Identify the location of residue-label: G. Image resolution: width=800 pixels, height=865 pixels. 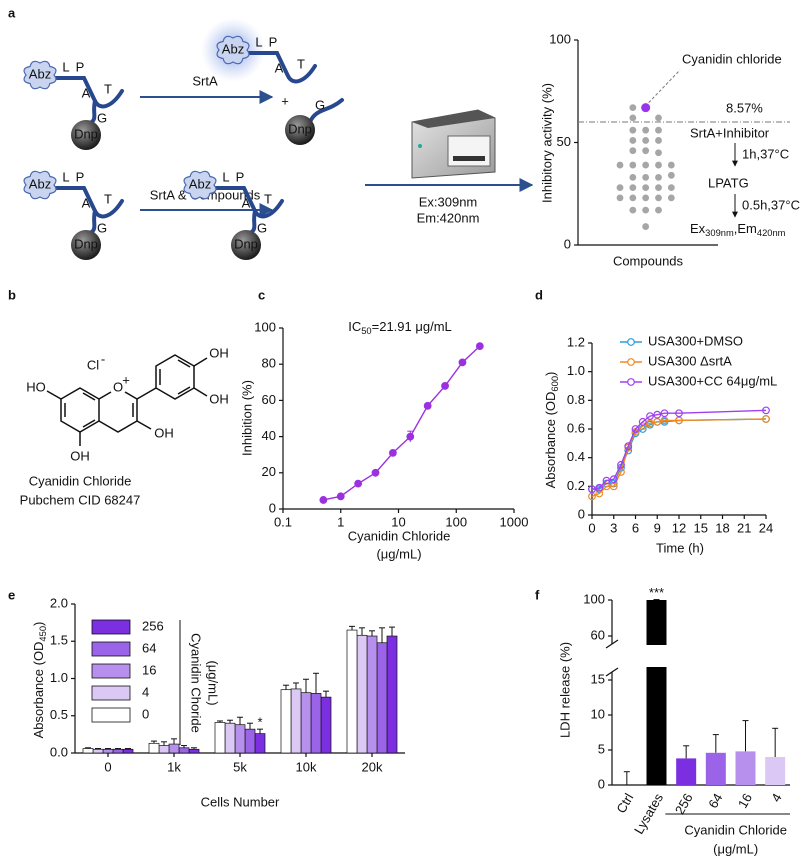
(102, 117).